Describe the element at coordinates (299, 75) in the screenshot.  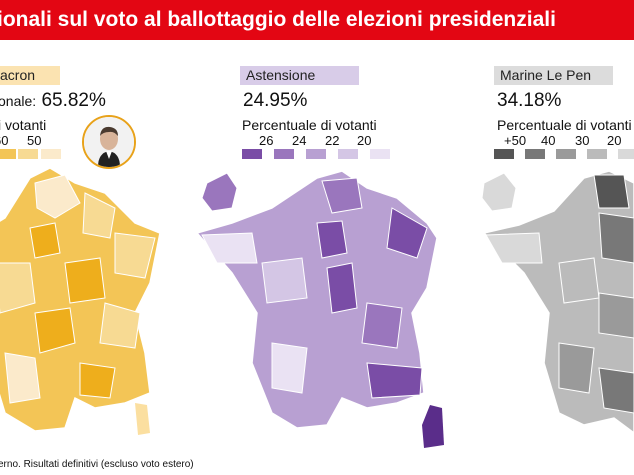
I see `candidate-label-astensione: Astensione` at that location.